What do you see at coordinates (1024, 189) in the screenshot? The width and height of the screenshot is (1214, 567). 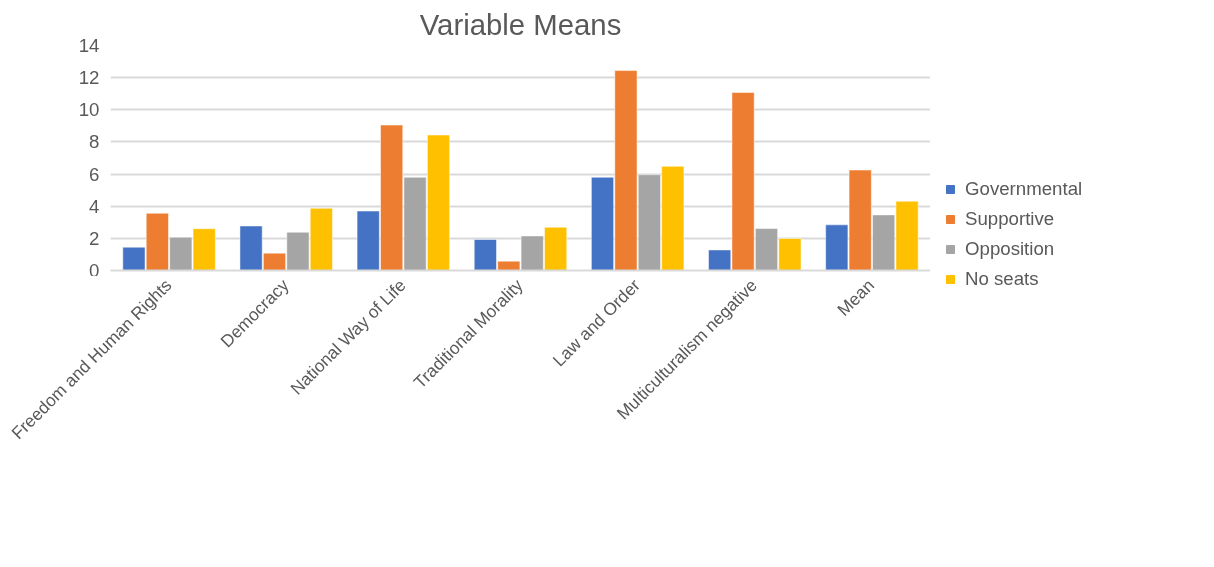 I see `legend-label: Governmental` at bounding box center [1024, 189].